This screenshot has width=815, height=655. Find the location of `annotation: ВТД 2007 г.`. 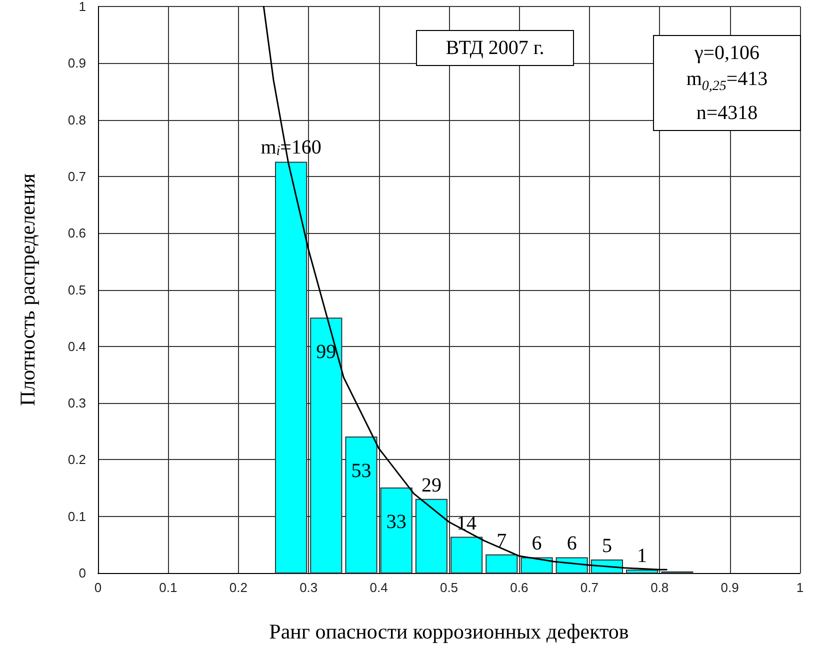

annotation: ВТД 2007 г. is located at coordinates (495, 48).